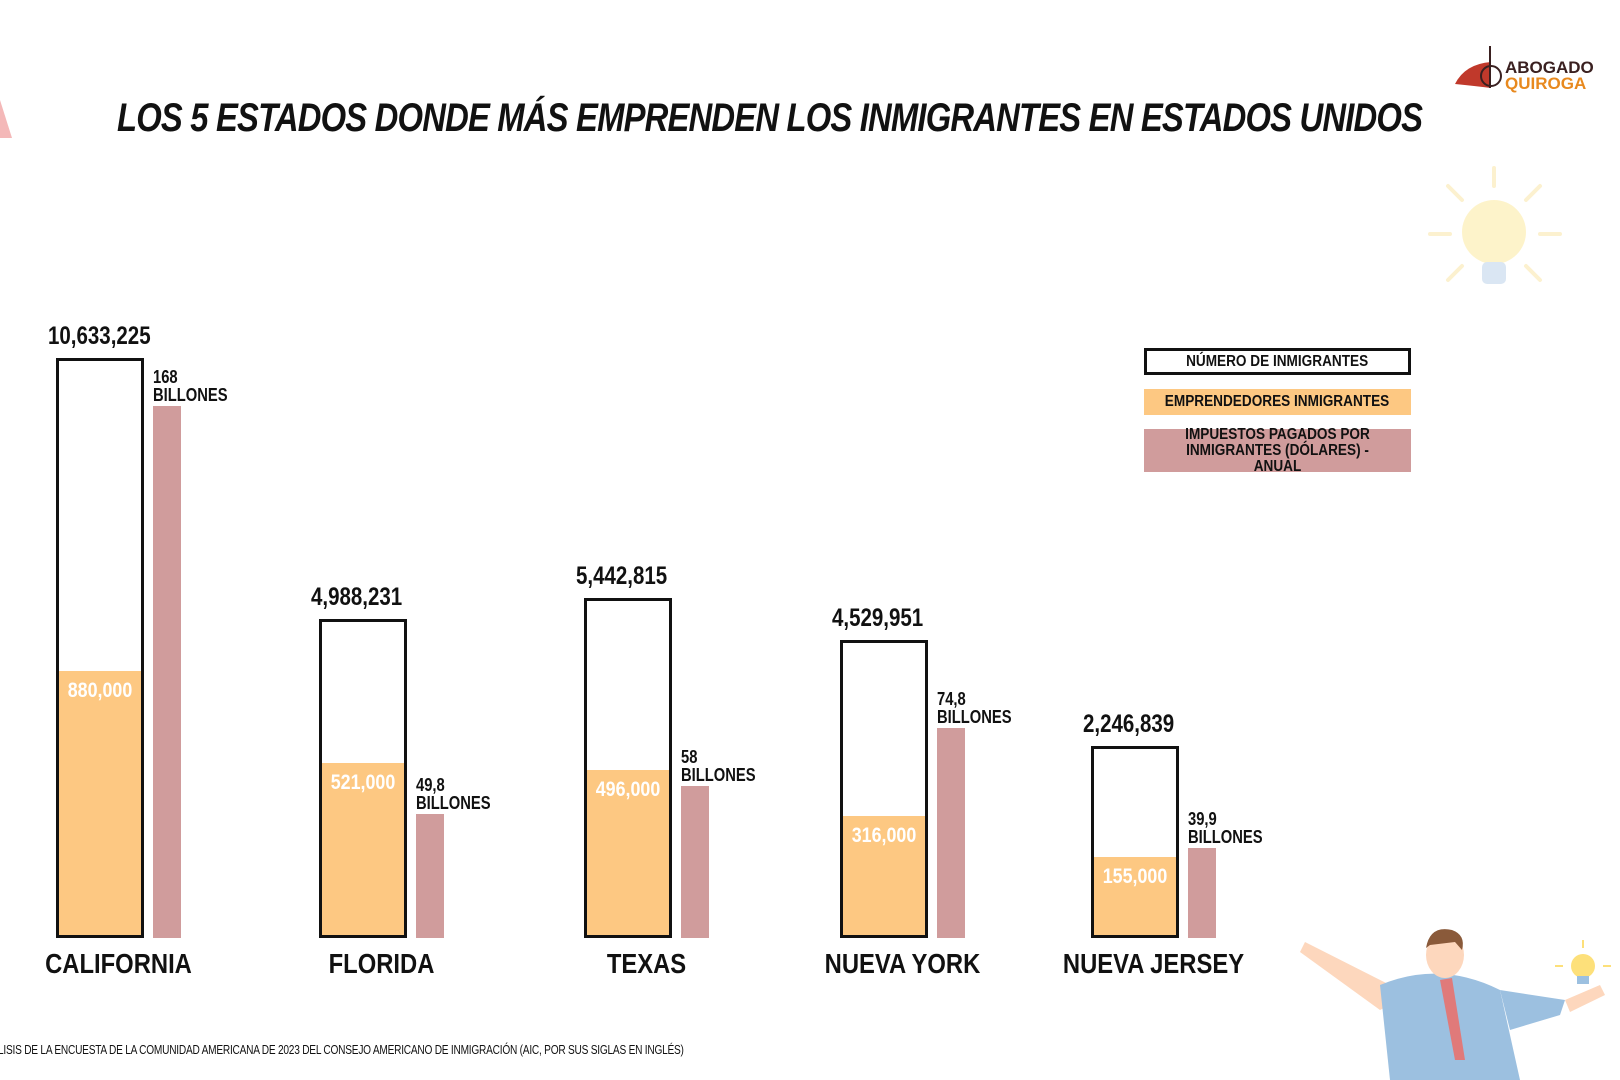  Describe the element at coordinates (1277, 361) in the screenshot. I see `legend-item-immigrants: NÚMERO DE INMIGRANTES` at that location.